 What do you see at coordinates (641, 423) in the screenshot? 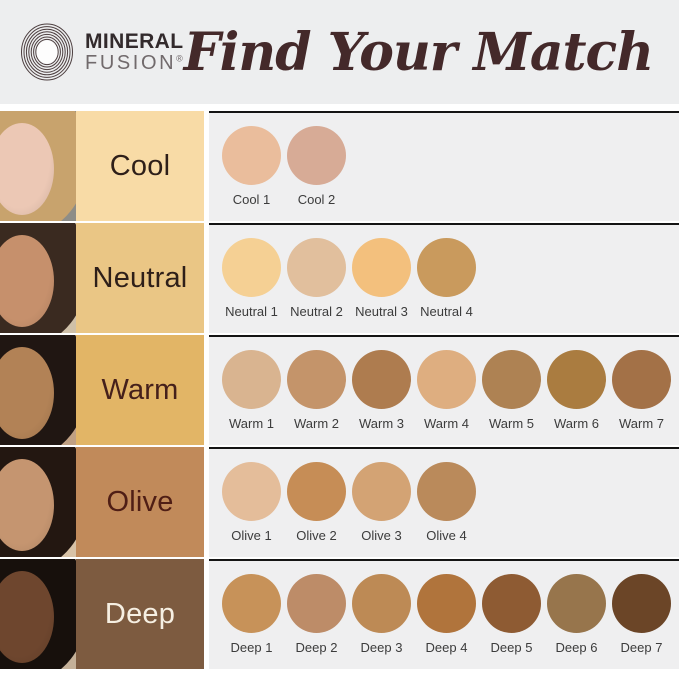
I see `shade-swatch-name: Warm 7` at bounding box center [641, 423].